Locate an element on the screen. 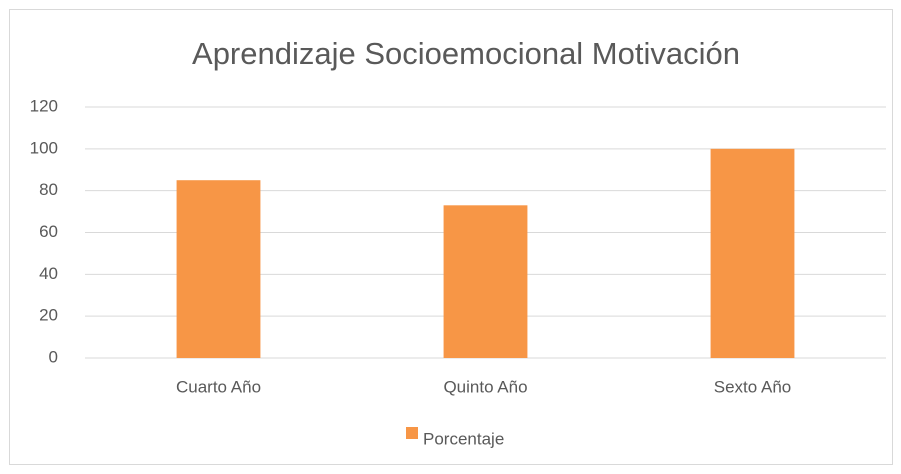  y-tick-label: 40 is located at coordinates (48, 273).